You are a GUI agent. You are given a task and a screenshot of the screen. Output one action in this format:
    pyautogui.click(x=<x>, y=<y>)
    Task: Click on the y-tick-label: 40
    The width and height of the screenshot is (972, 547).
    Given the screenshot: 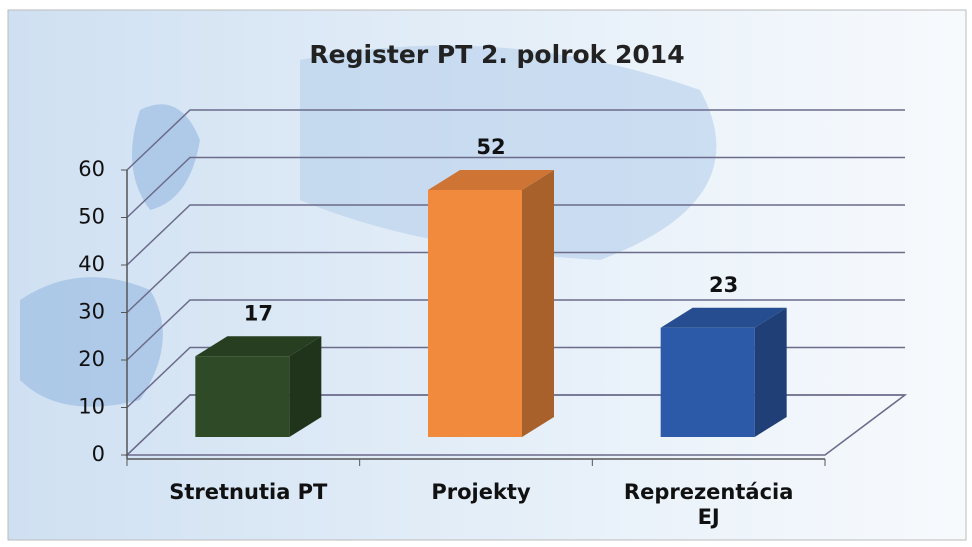 What is the action you would take?
    pyautogui.click(x=91, y=264)
    